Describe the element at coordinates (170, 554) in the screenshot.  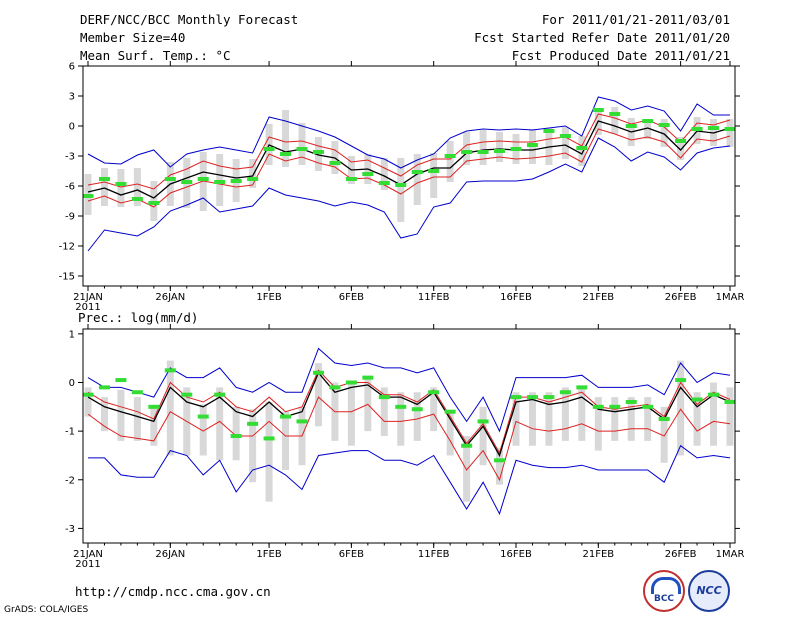
I see `x-tick-label-1: 26JAN` at that location.